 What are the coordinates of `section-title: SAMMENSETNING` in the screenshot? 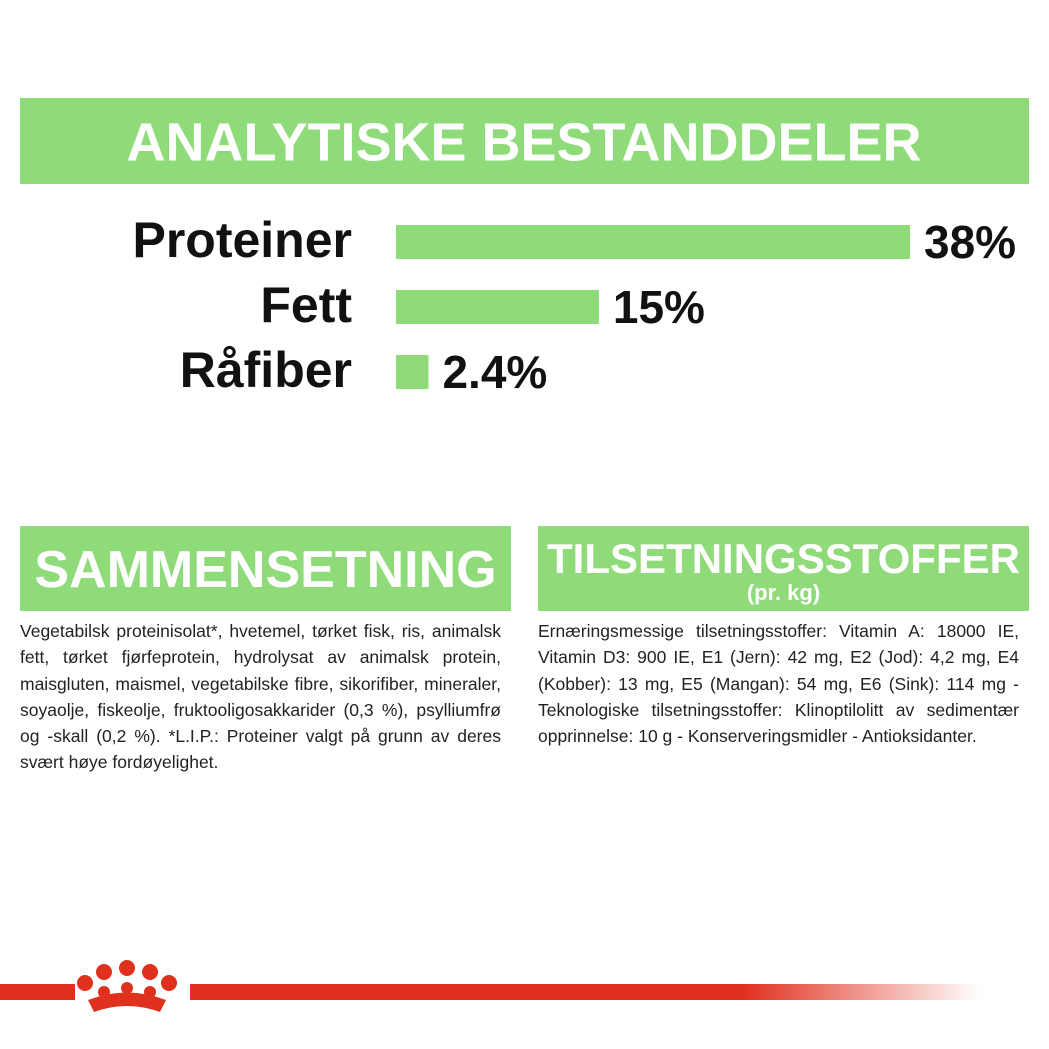 It's located at (265, 568).